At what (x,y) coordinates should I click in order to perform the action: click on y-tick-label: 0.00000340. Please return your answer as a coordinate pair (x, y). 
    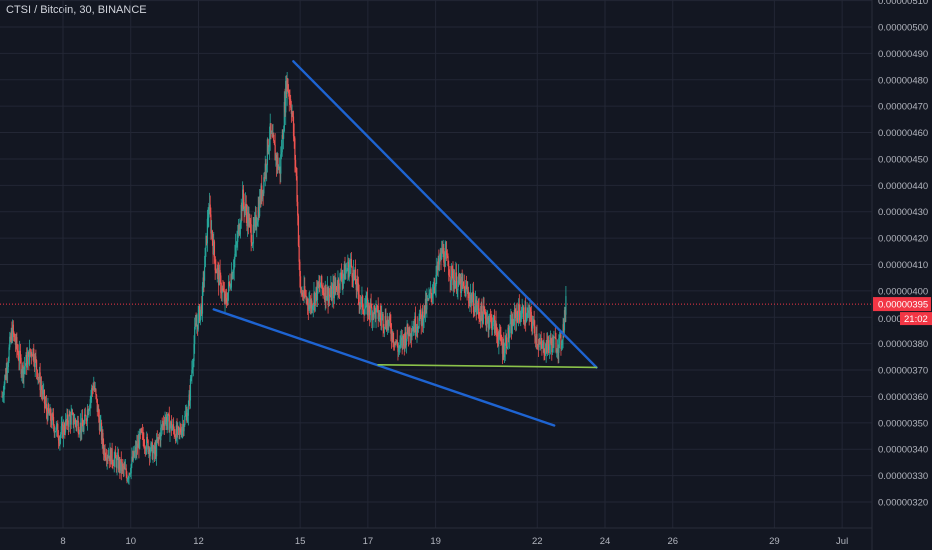
    Looking at the image, I should click on (903, 450).